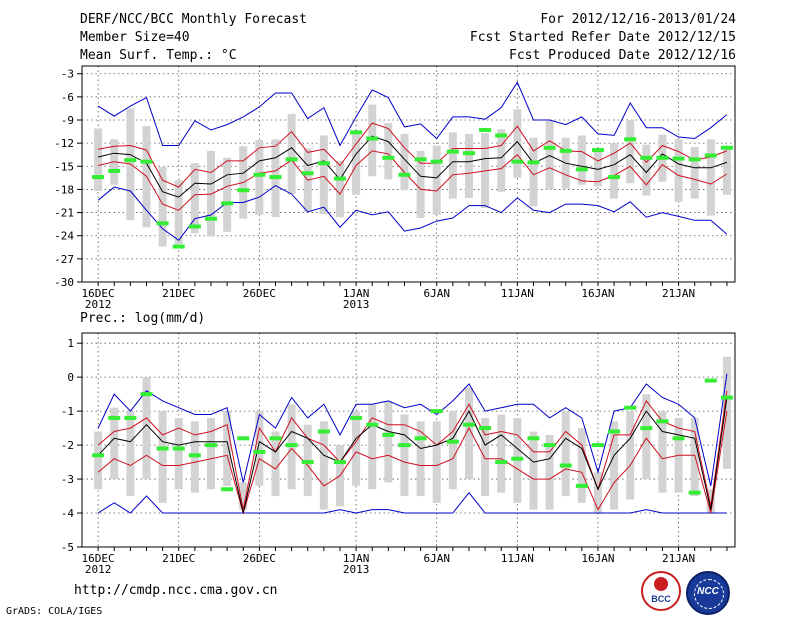 This screenshot has width=800, height=620. Describe the element at coordinates (178, 293) in the screenshot. I see `x-tick-label: 21DEC` at that location.